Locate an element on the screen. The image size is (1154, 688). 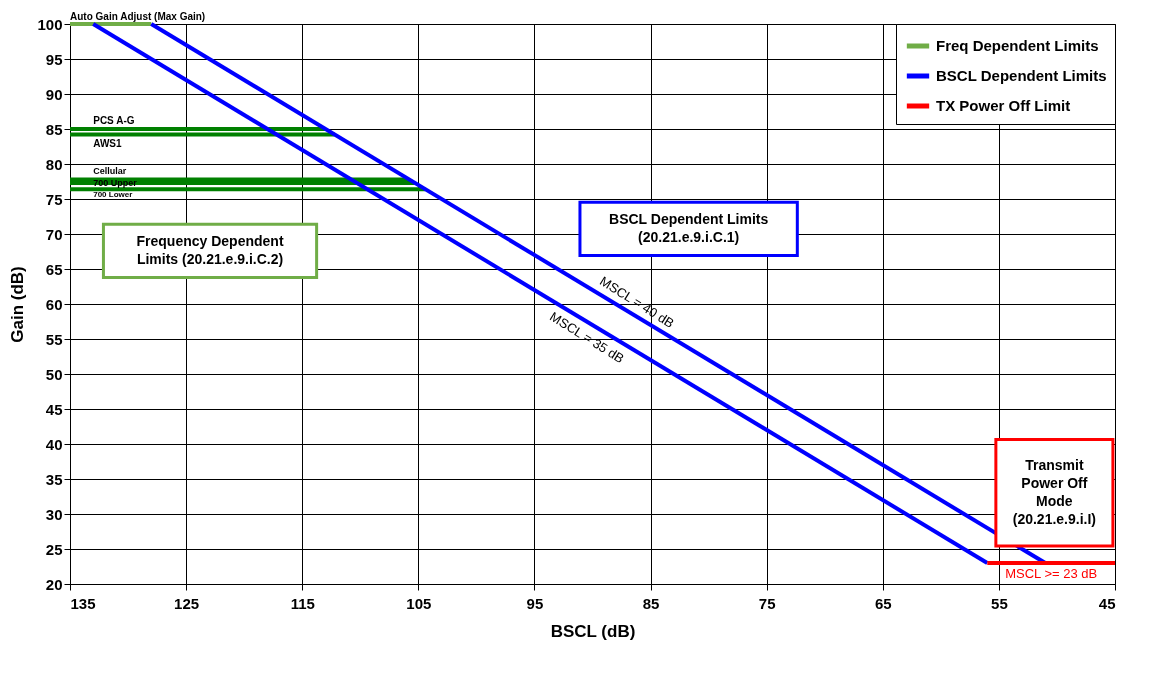
x-tick-label: 65 is located at coordinates (883, 603).